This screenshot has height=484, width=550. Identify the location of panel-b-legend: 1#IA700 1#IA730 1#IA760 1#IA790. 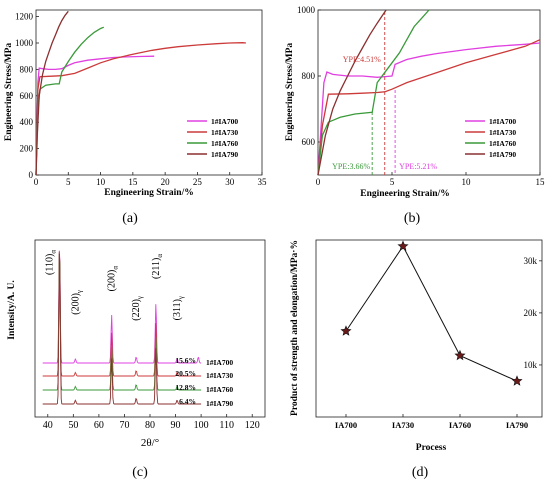
(490, 138).